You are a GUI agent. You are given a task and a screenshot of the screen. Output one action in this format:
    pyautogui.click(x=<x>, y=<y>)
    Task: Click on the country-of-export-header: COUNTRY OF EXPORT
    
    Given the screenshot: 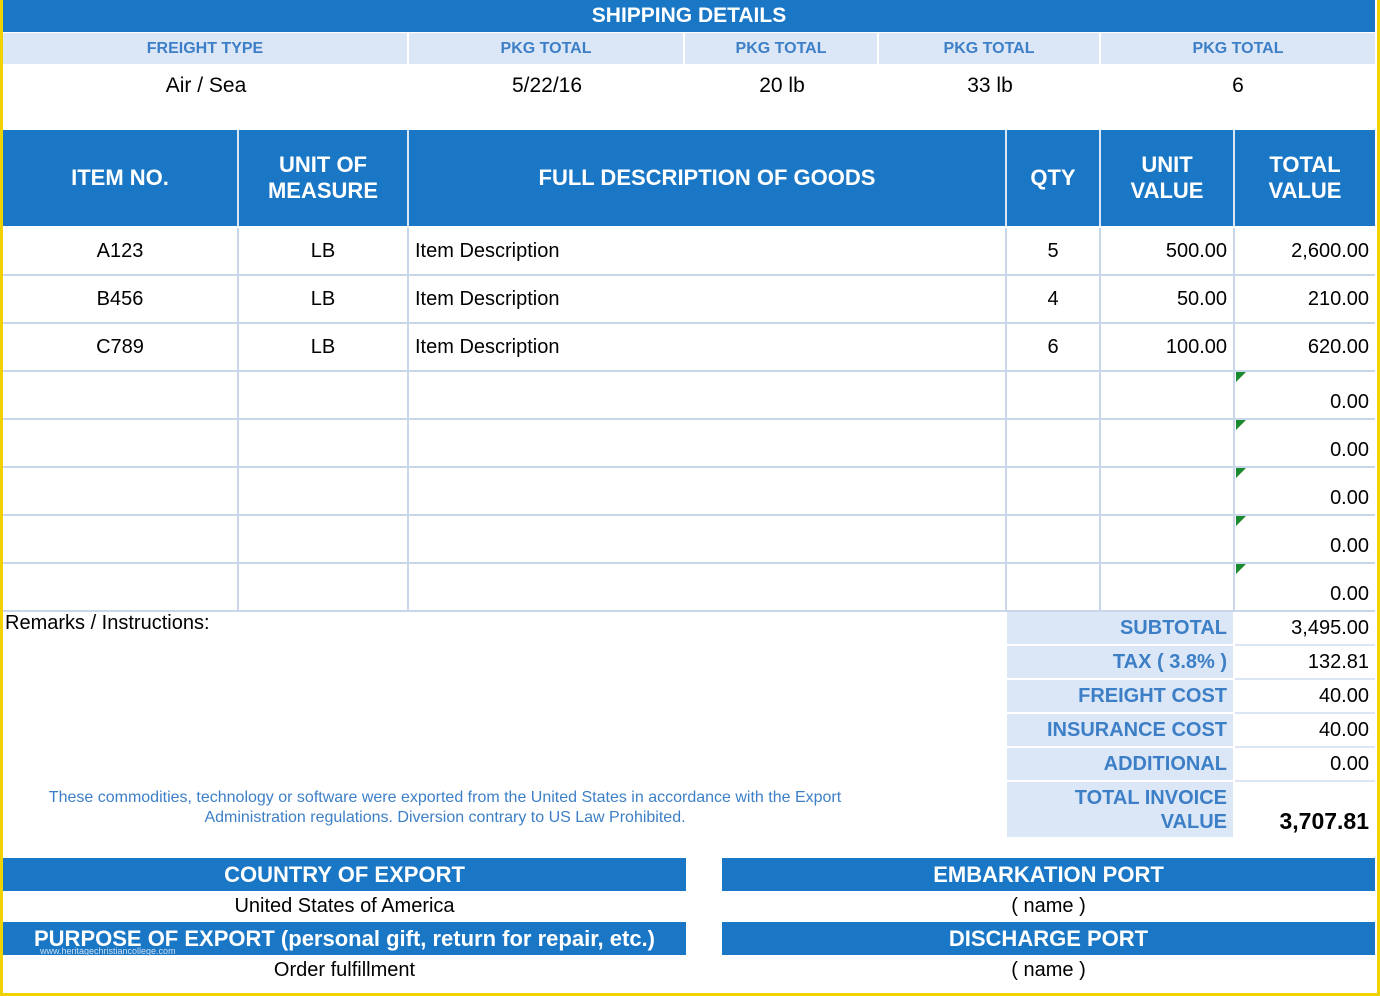 What is the action you would take?
    pyautogui.click(x=344, y=874)
    